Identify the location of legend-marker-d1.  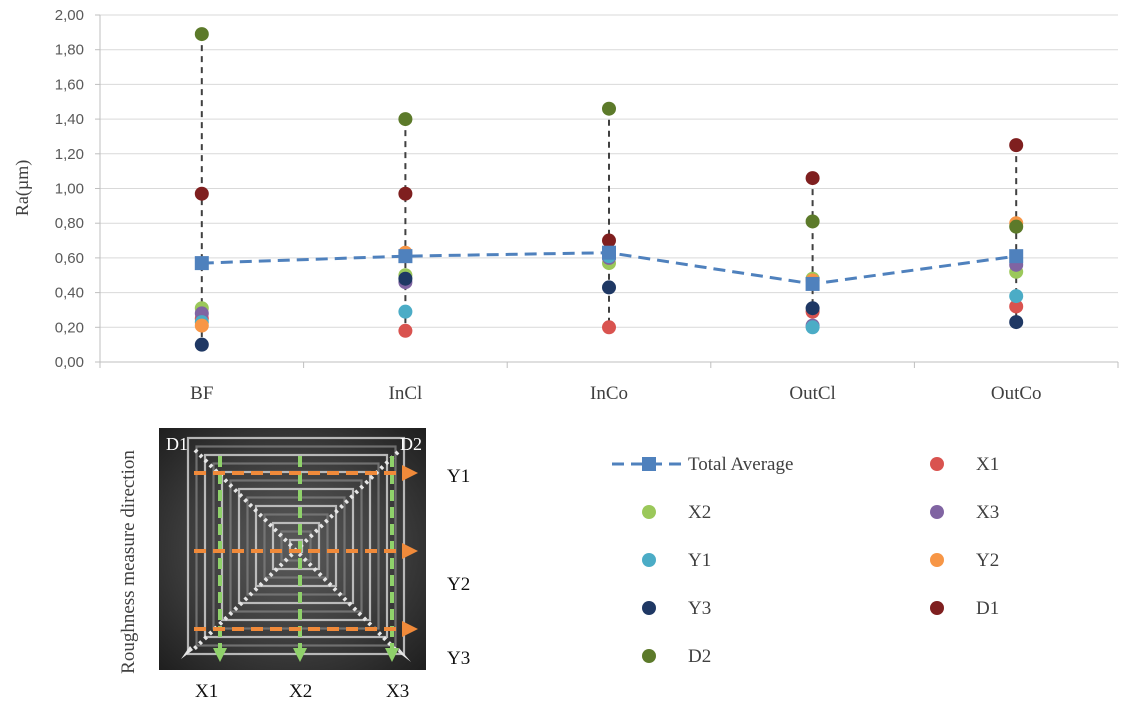
(937, 608).